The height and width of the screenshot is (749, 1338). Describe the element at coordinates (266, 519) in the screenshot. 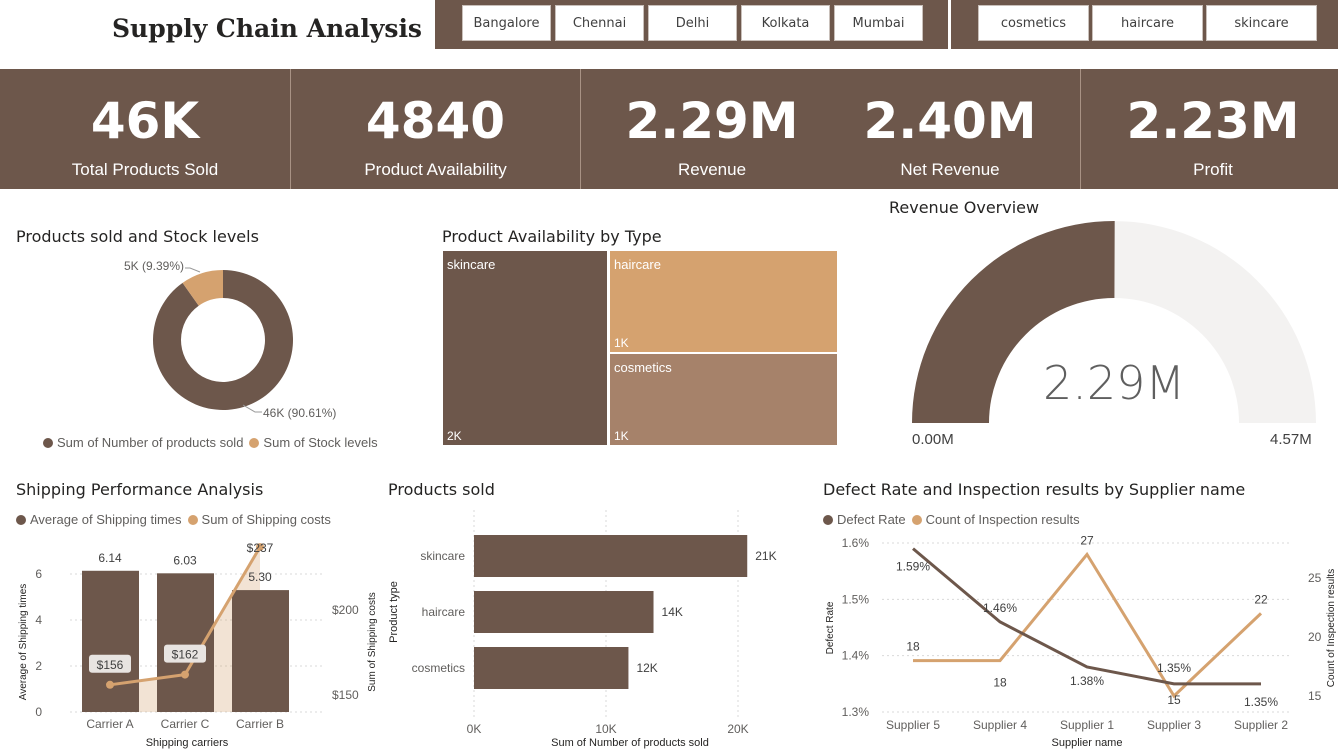

I see `legend-label: Sum of Shipping costs` at that location.